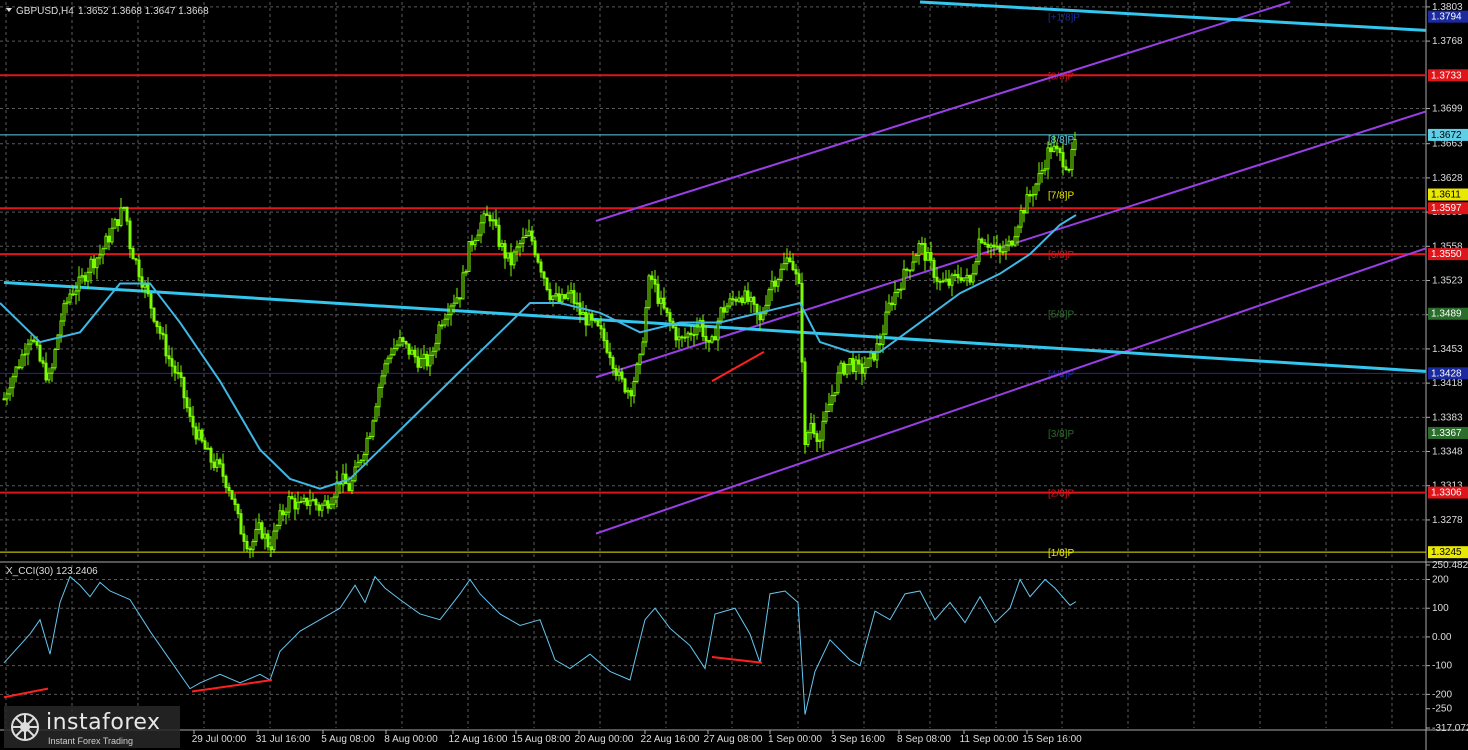 The width and height of the screenshot is (1468, 750). I want to click on x-tick-label: 29 Jul 00:00, so click(219, 739).